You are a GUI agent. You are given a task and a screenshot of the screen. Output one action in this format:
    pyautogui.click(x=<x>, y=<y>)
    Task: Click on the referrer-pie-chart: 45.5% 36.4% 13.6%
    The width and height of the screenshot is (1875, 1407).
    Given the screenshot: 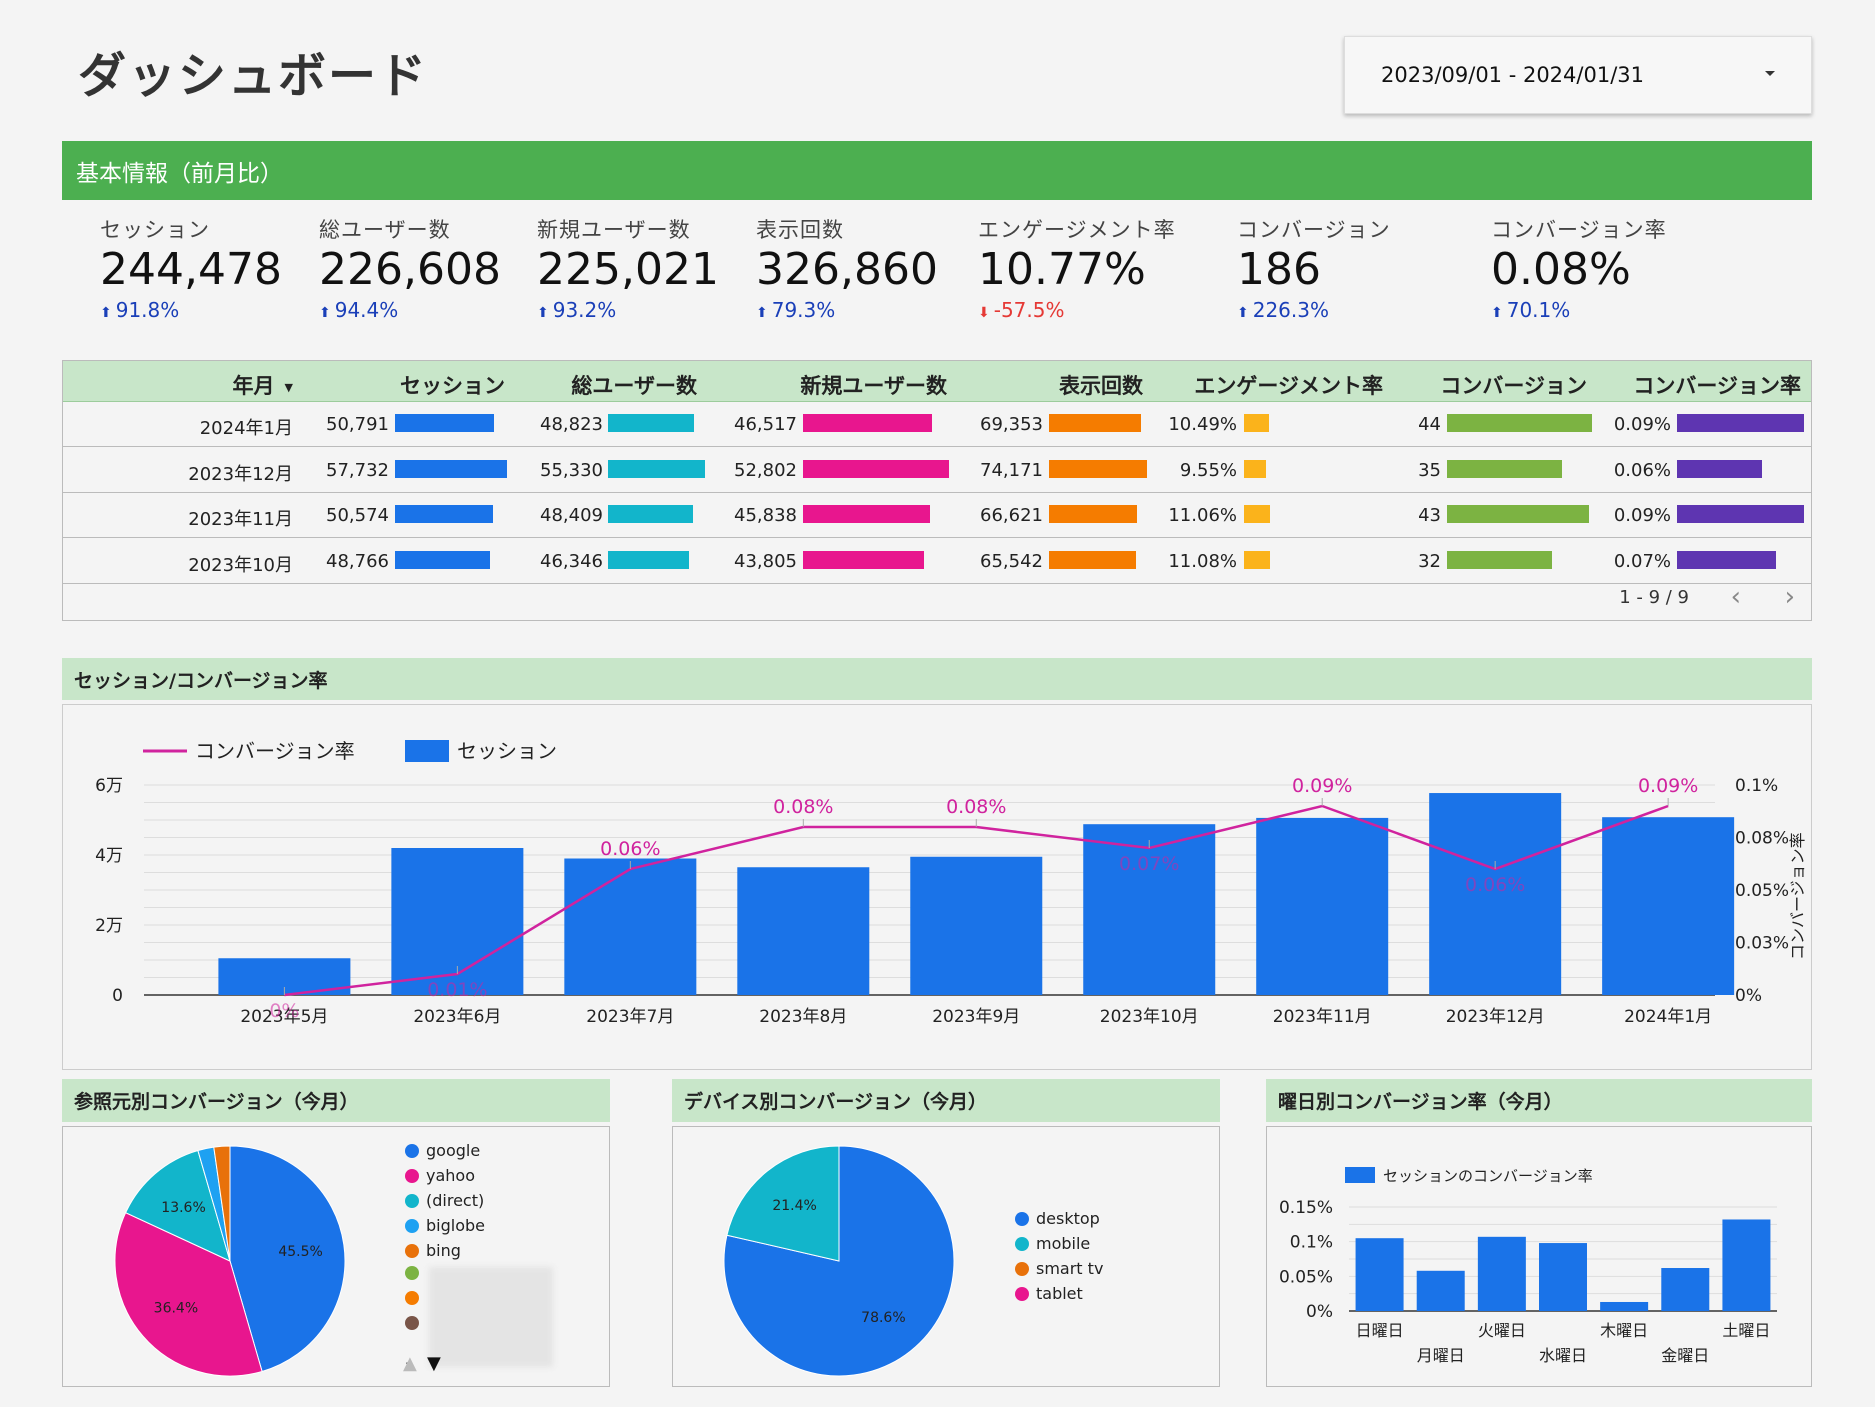 What is the action you would take?
    pyautogui.click(x=230, y=1261)
    